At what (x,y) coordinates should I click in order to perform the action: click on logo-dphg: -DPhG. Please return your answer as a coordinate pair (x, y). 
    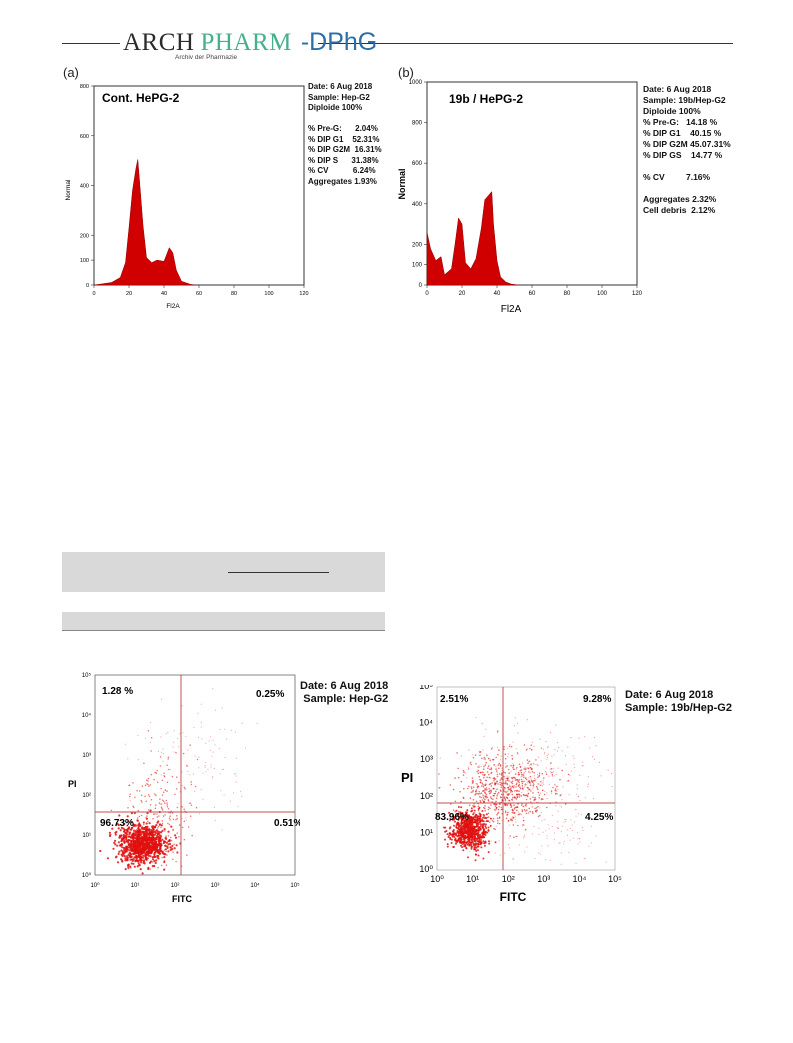
    Looking at the image, I should click on (335, 42).